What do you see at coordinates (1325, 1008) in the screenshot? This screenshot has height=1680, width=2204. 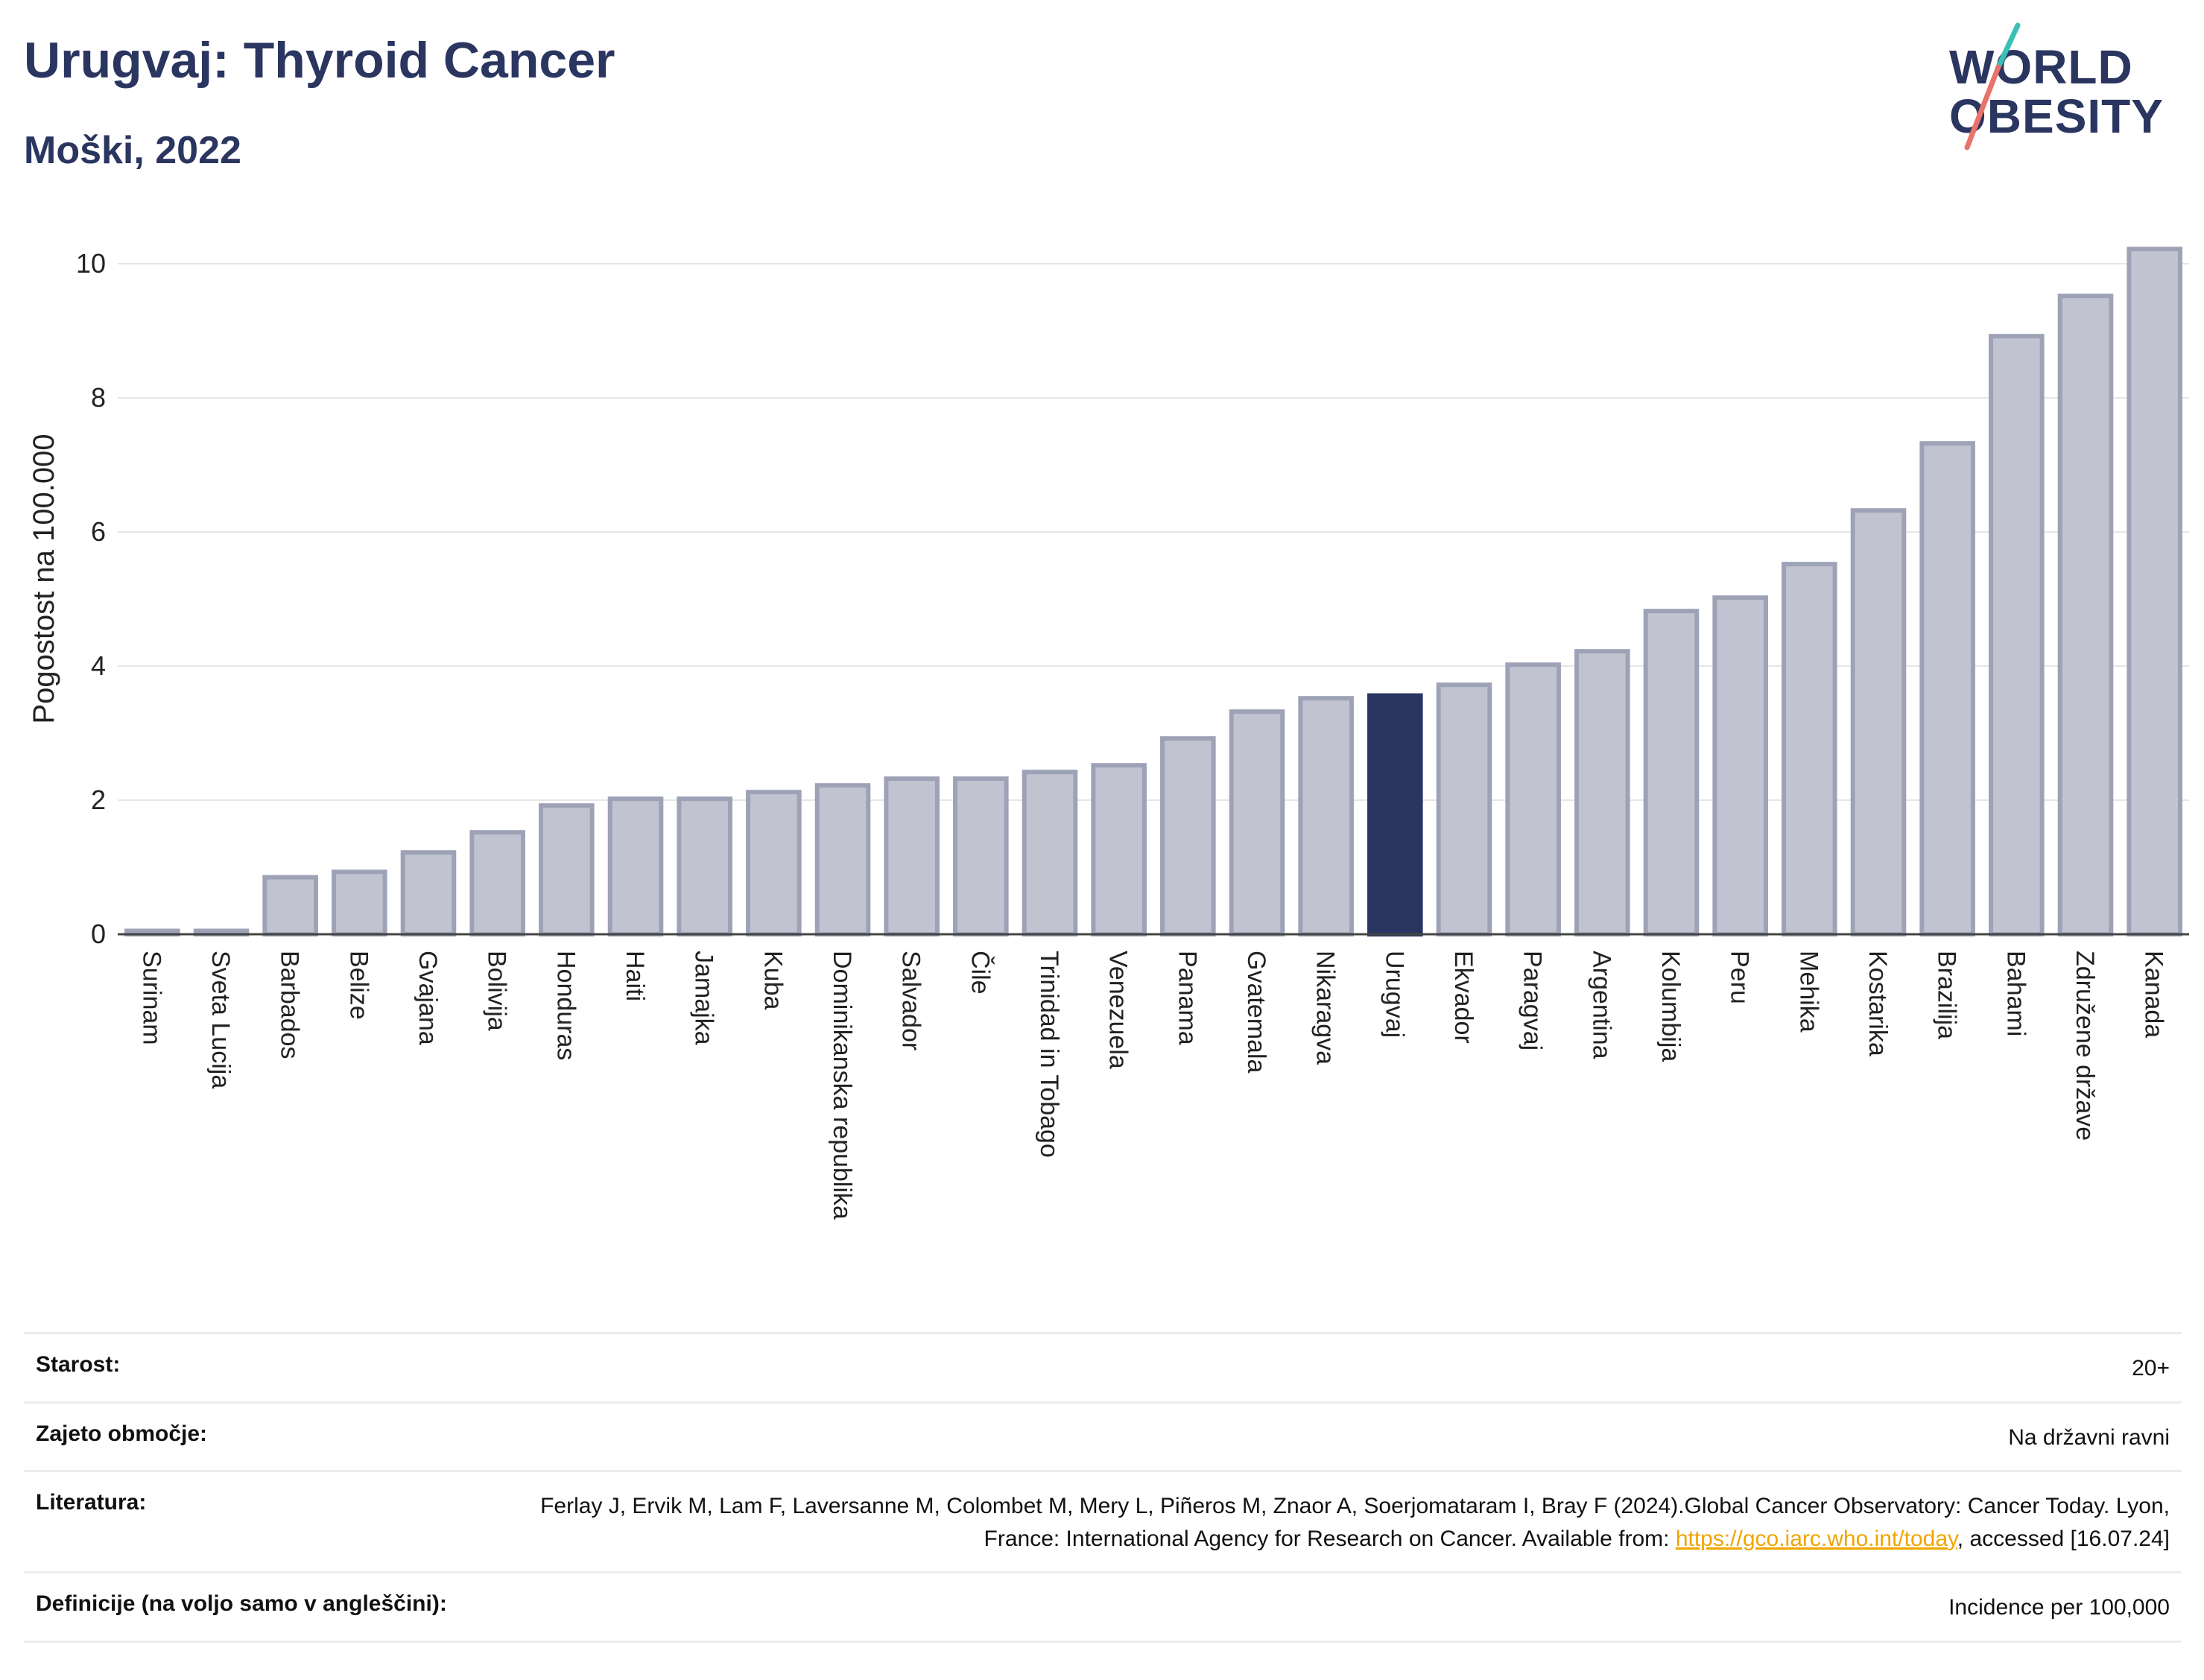 I see `x-tick-label: Nikaragva` at bounding box center [1325, 1008].